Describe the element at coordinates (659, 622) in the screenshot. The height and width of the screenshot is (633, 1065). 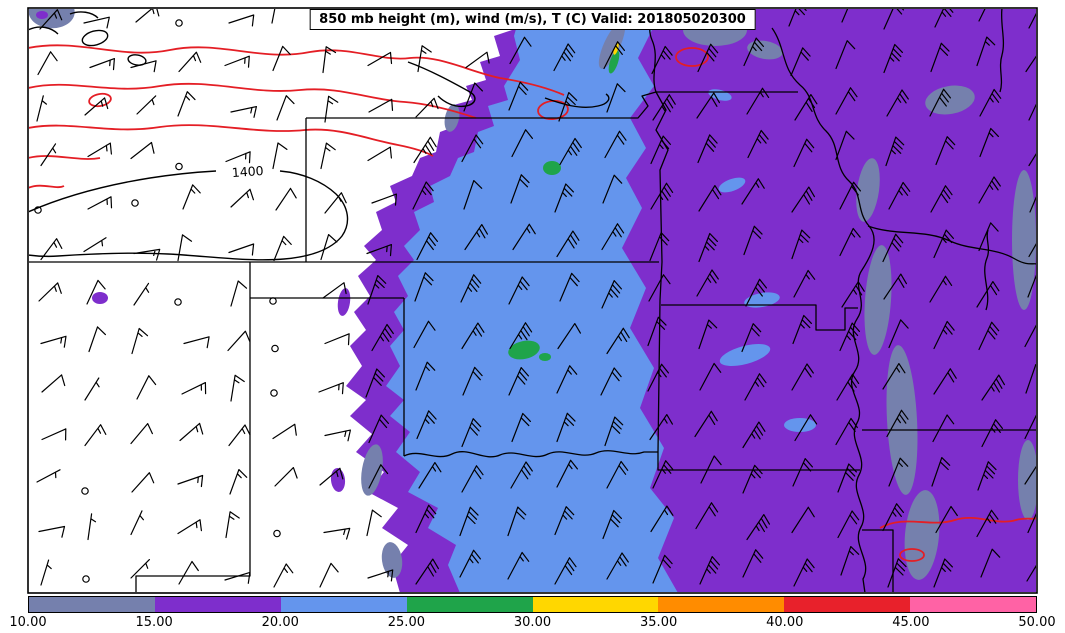
I see `colorbar-tick-label: 35.00` at that location.